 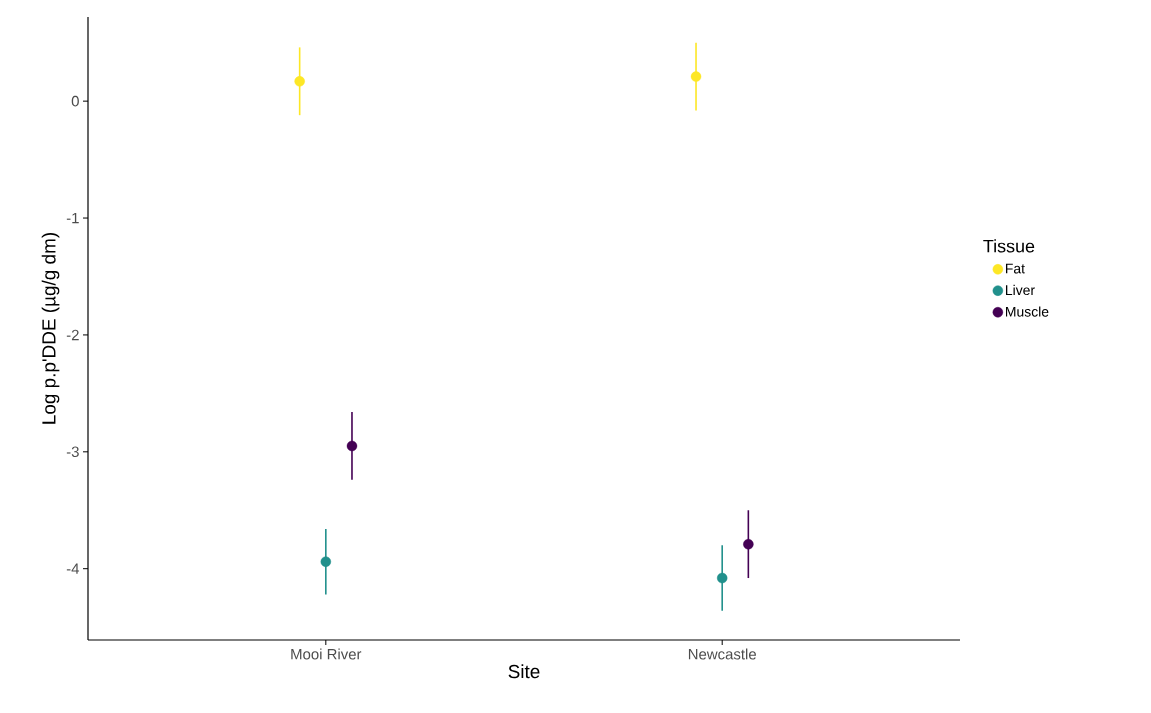 What do you see at coordinates (72, 452) in the screenshot?
I see `y-tick-label: -3` at bounding box center [72, 452].